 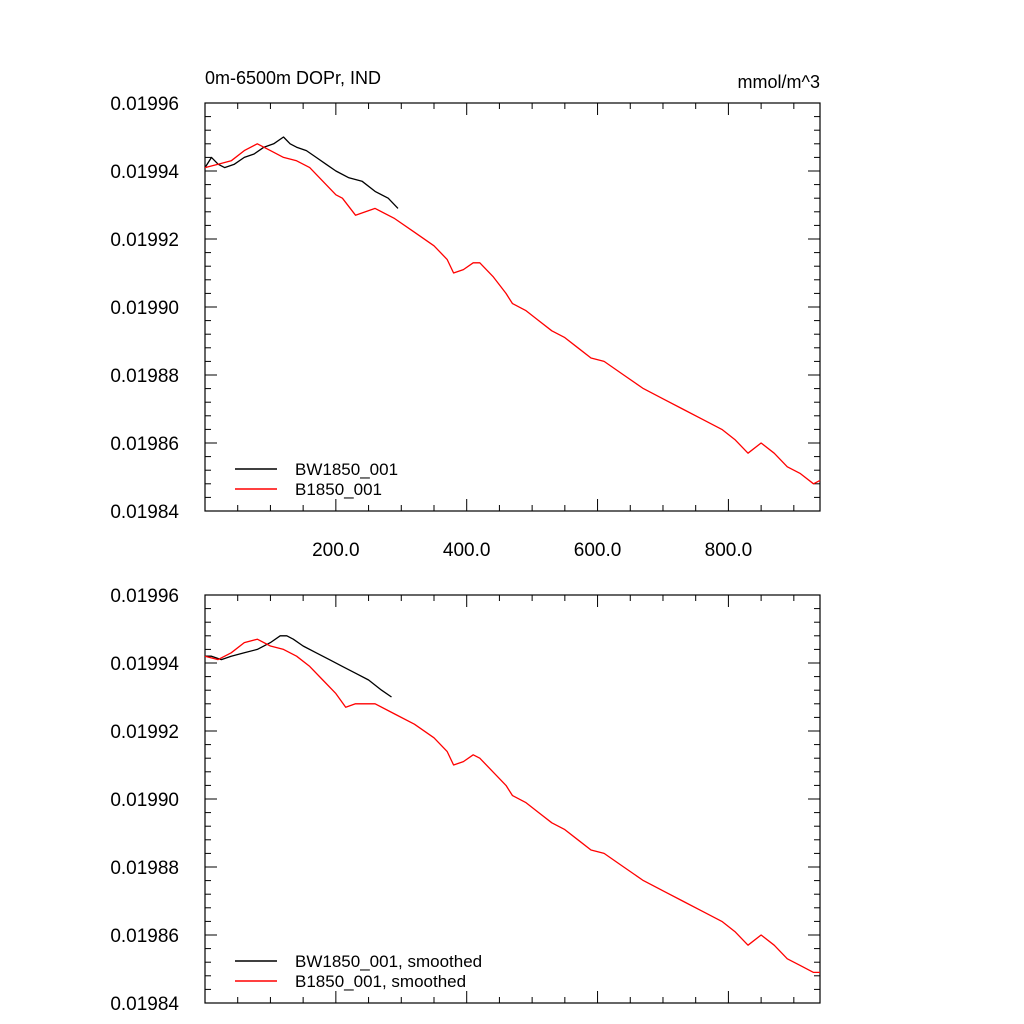 I want to click on x-tick-label: 600.0, so click(x=598, y=550).